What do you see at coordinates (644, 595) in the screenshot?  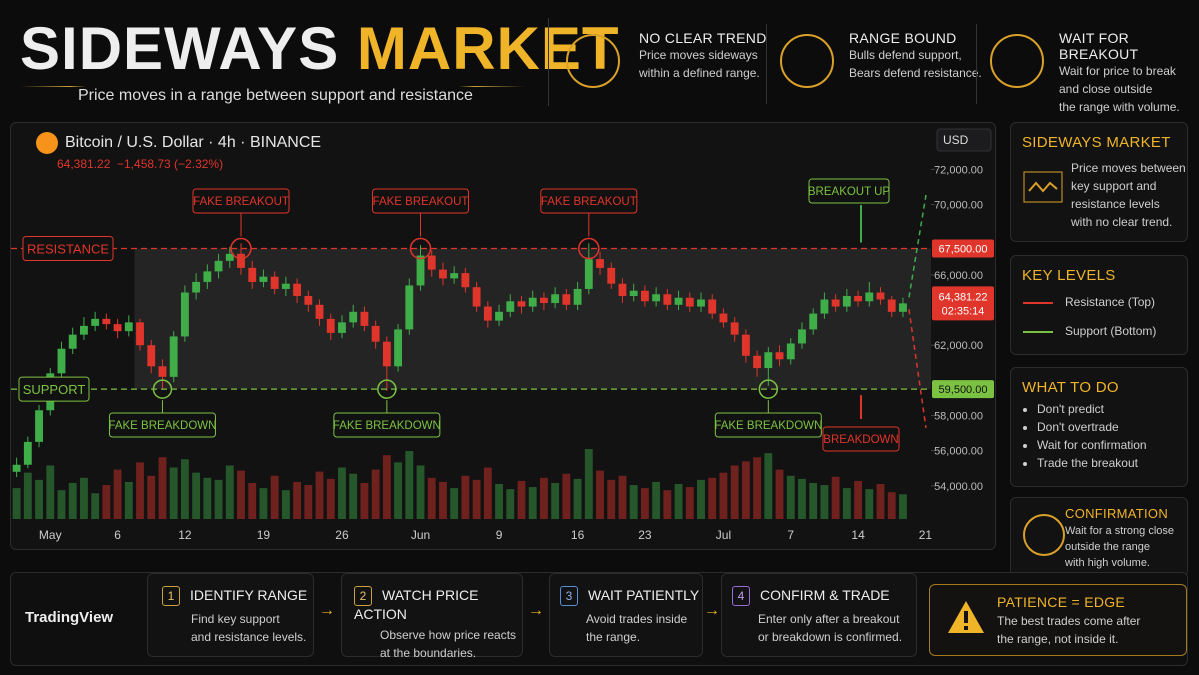 I see `step-title-text: WAIT PATIENTLY` at bounding box center [644, 595].